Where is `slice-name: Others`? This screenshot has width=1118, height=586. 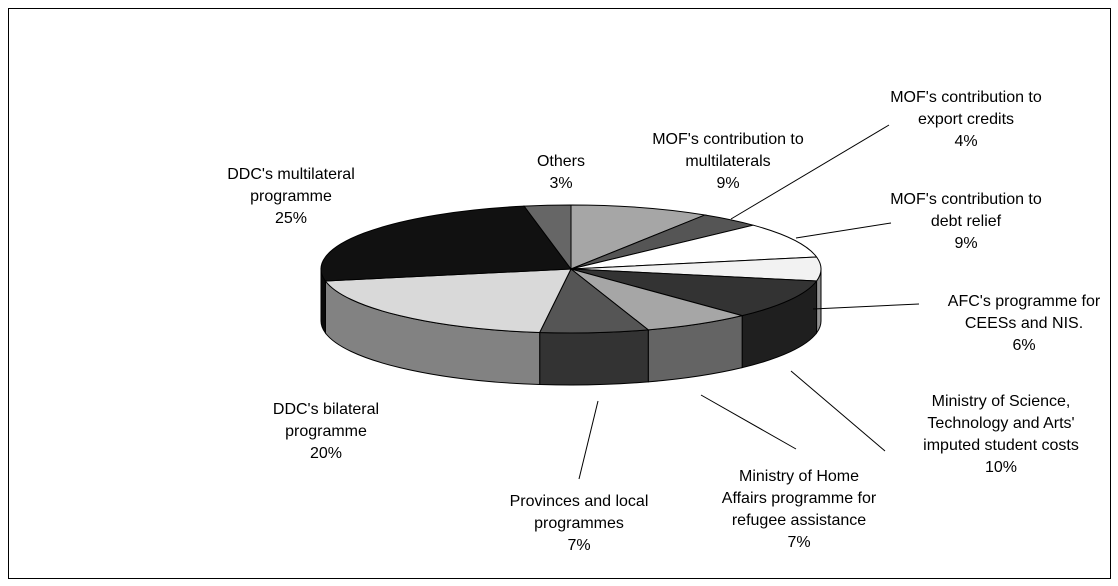
slice-name: Others is located at coordinates (560, 161).